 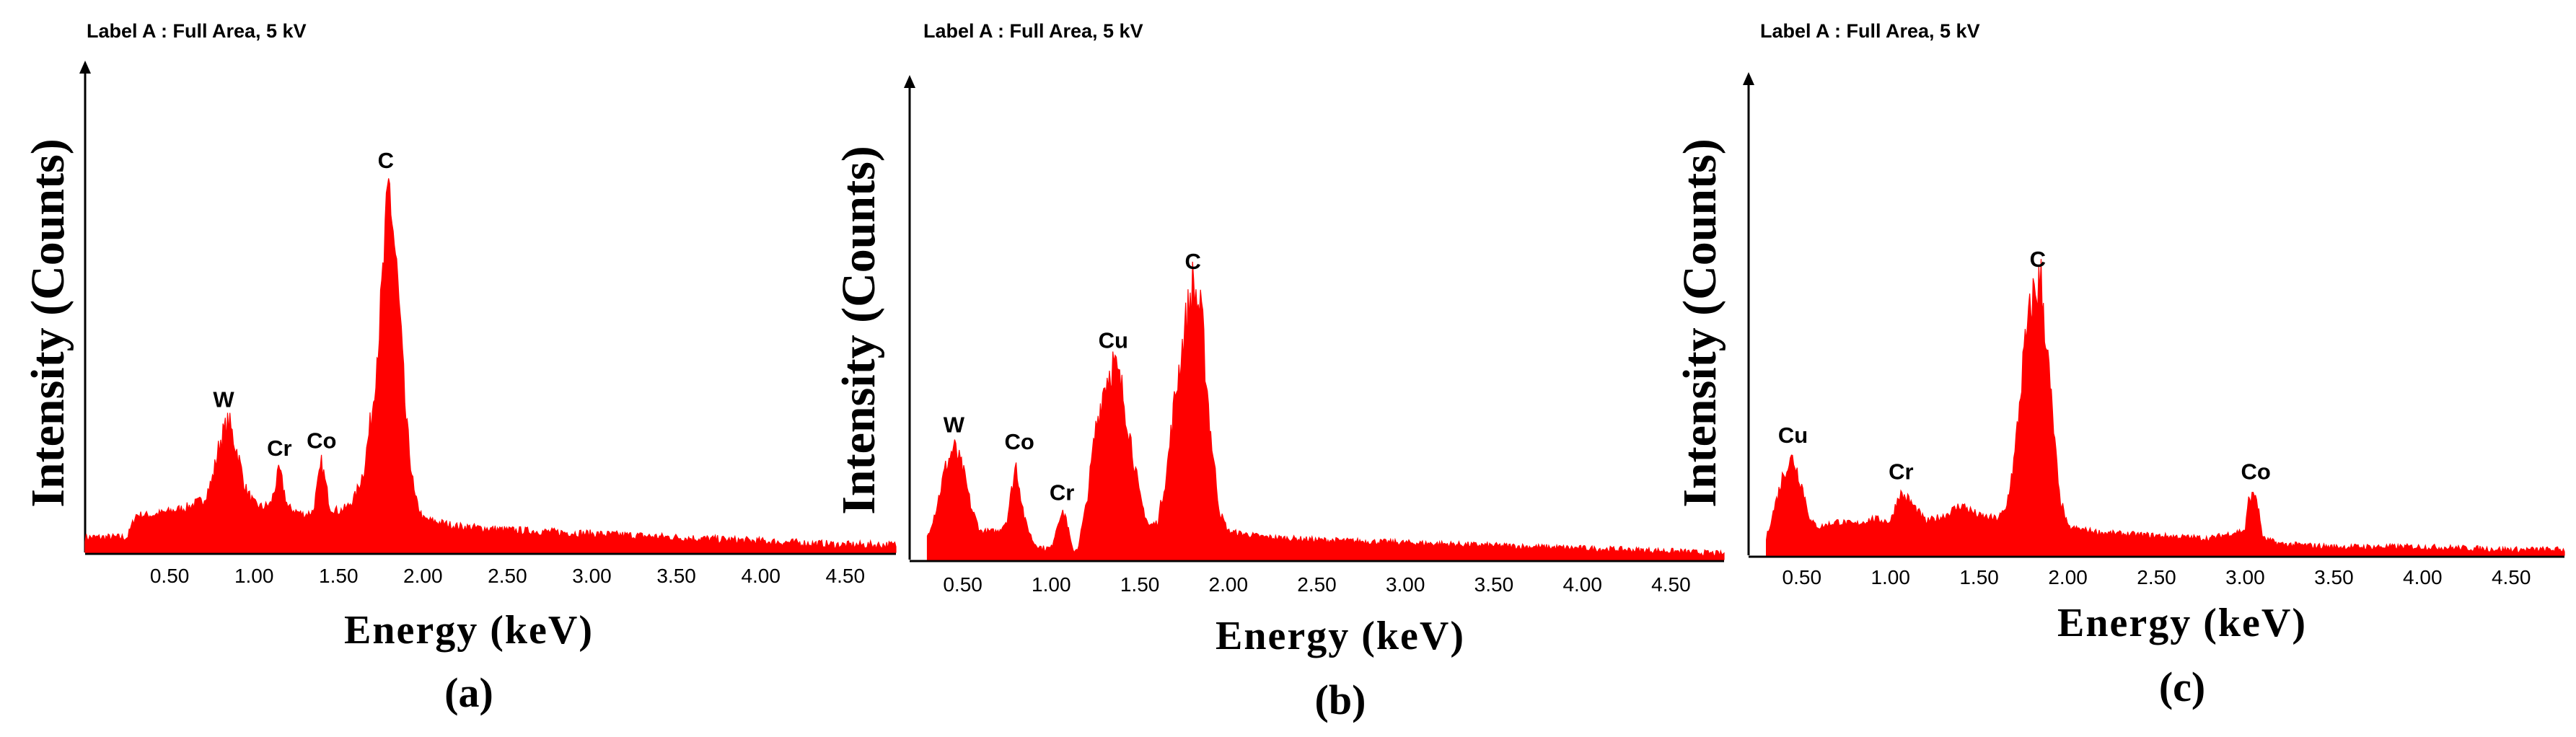 I want to click on panel-c-x-axis-label: Energy (keV), so click(x=2182, y=623).